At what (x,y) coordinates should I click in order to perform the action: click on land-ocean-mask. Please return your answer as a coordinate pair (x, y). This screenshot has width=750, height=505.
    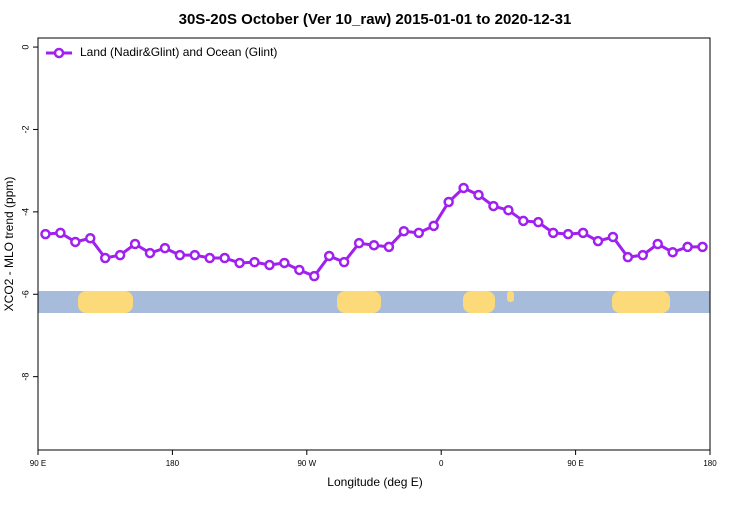
    Looking at the image, I should click on (374, 302).